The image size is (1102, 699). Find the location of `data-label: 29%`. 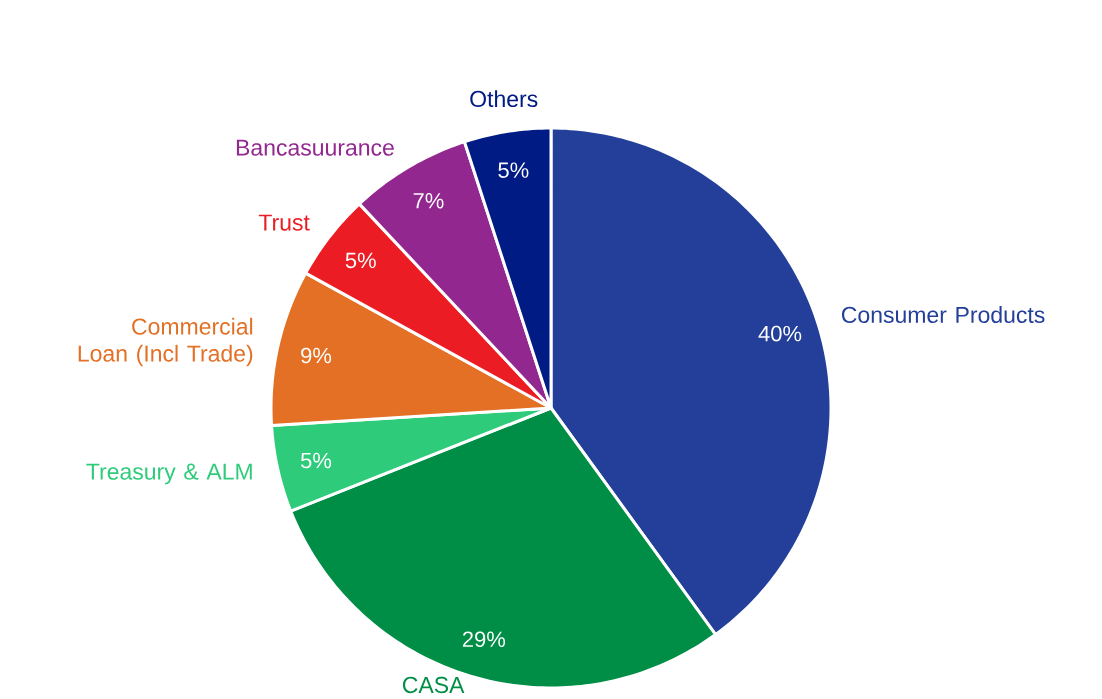

data-label: 29% is located at coordinates (484, 639).